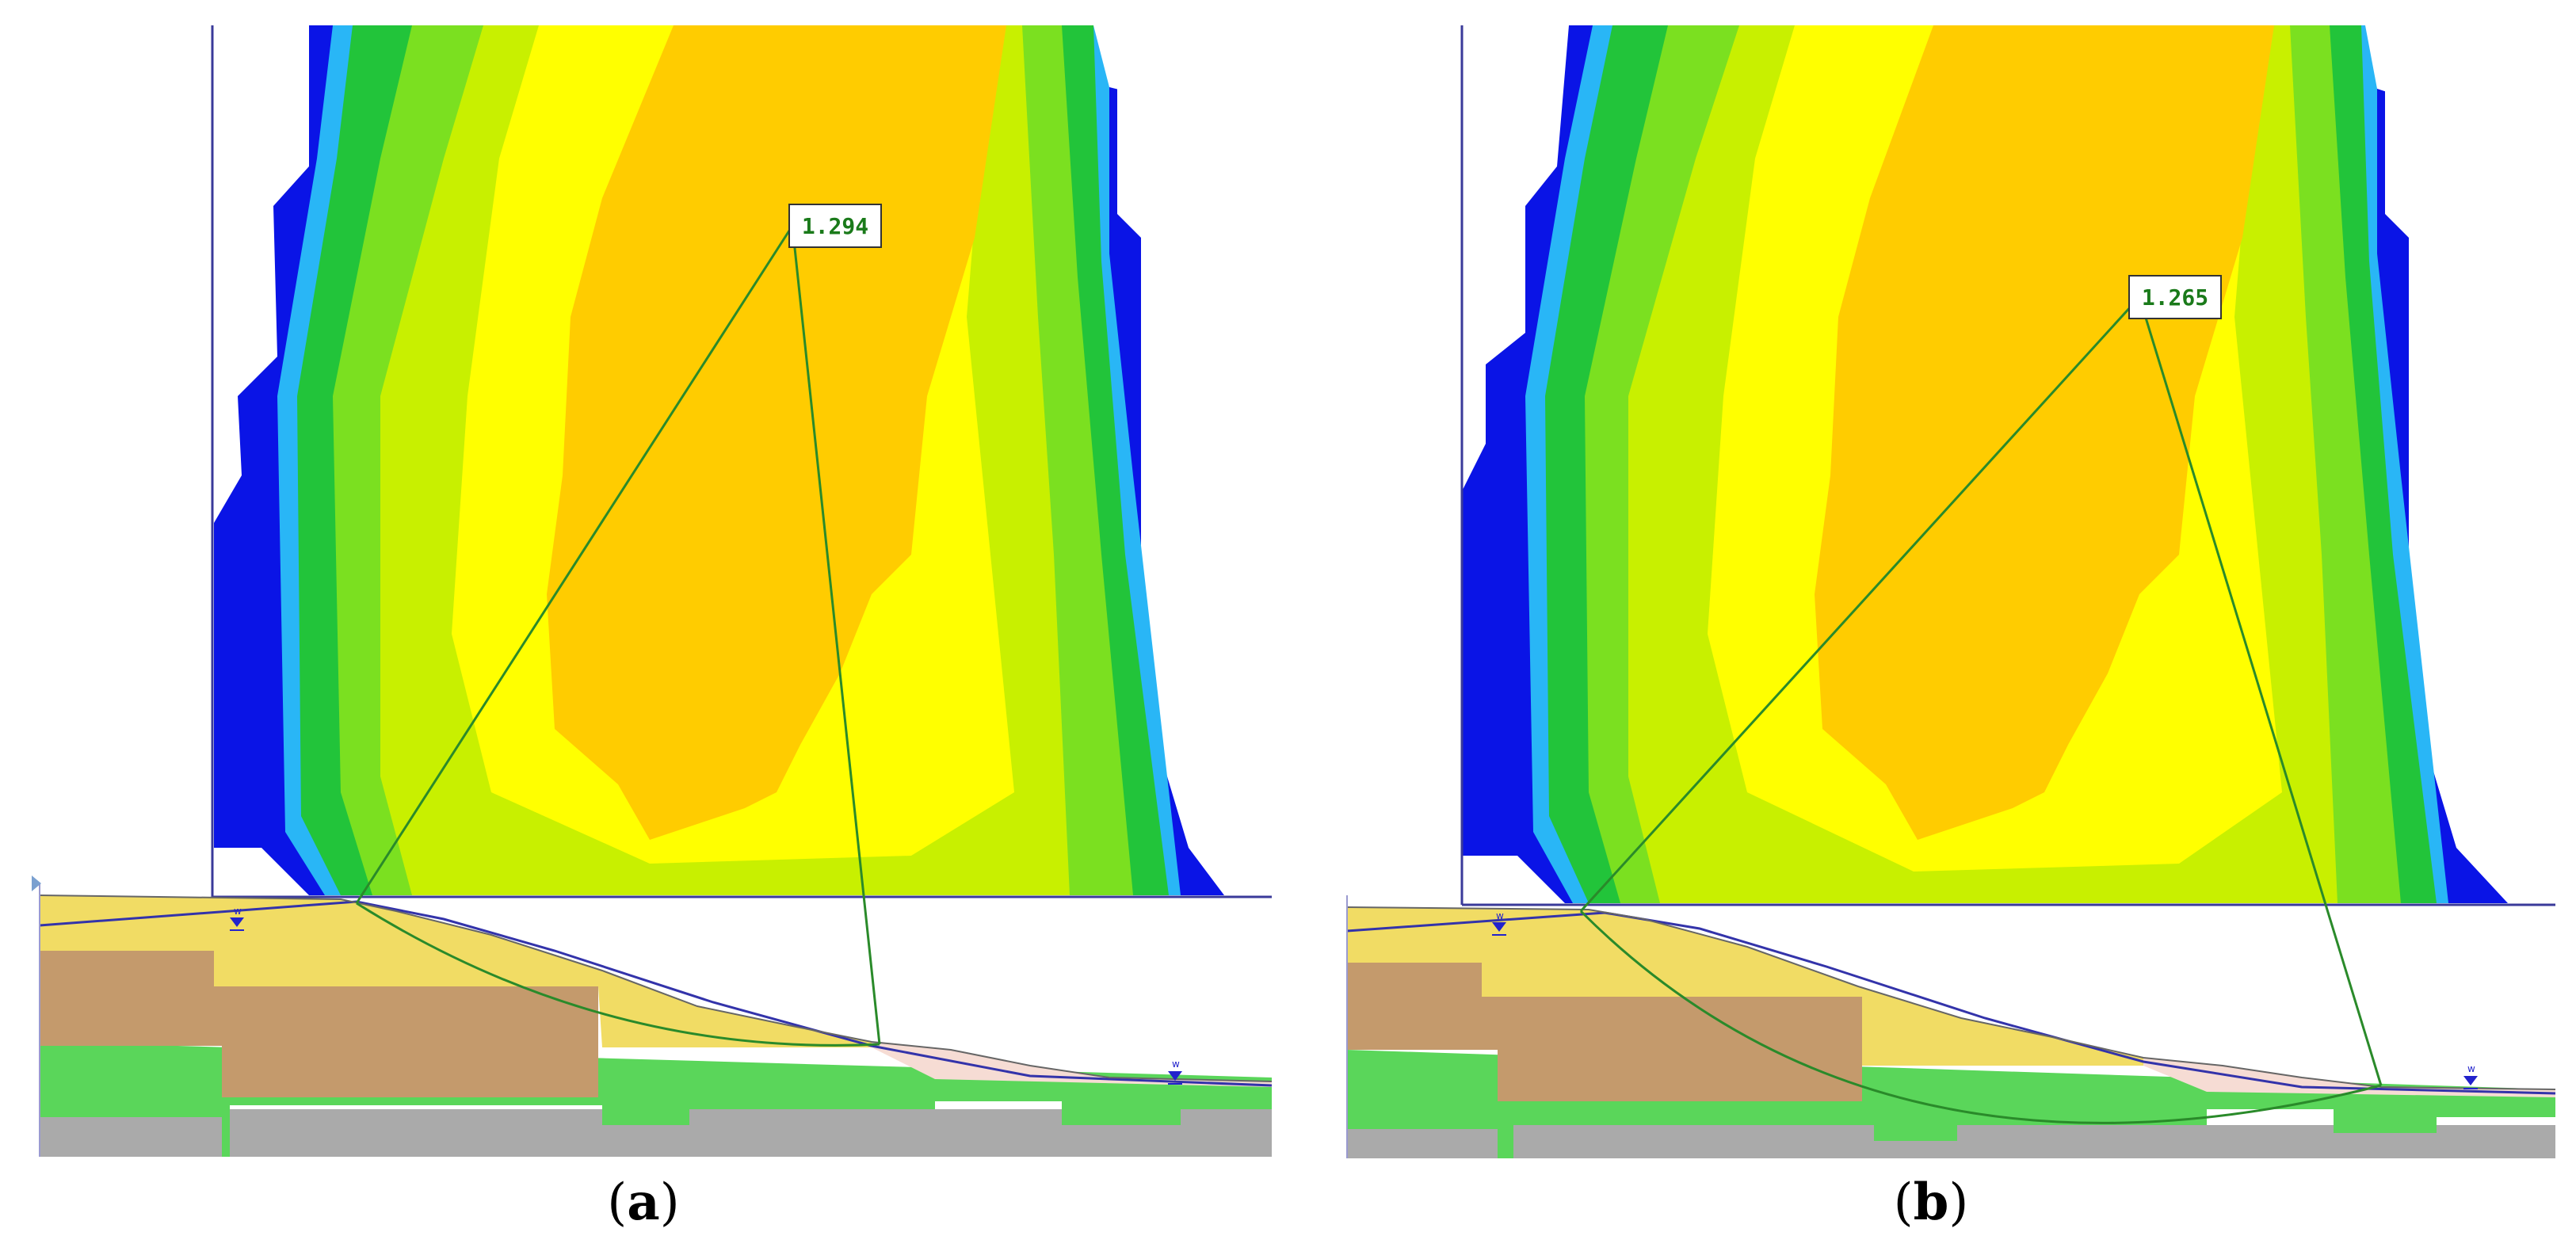 The image size is (2576, 1255). I want to click on caption-b: (b), so click(1931, 1203).